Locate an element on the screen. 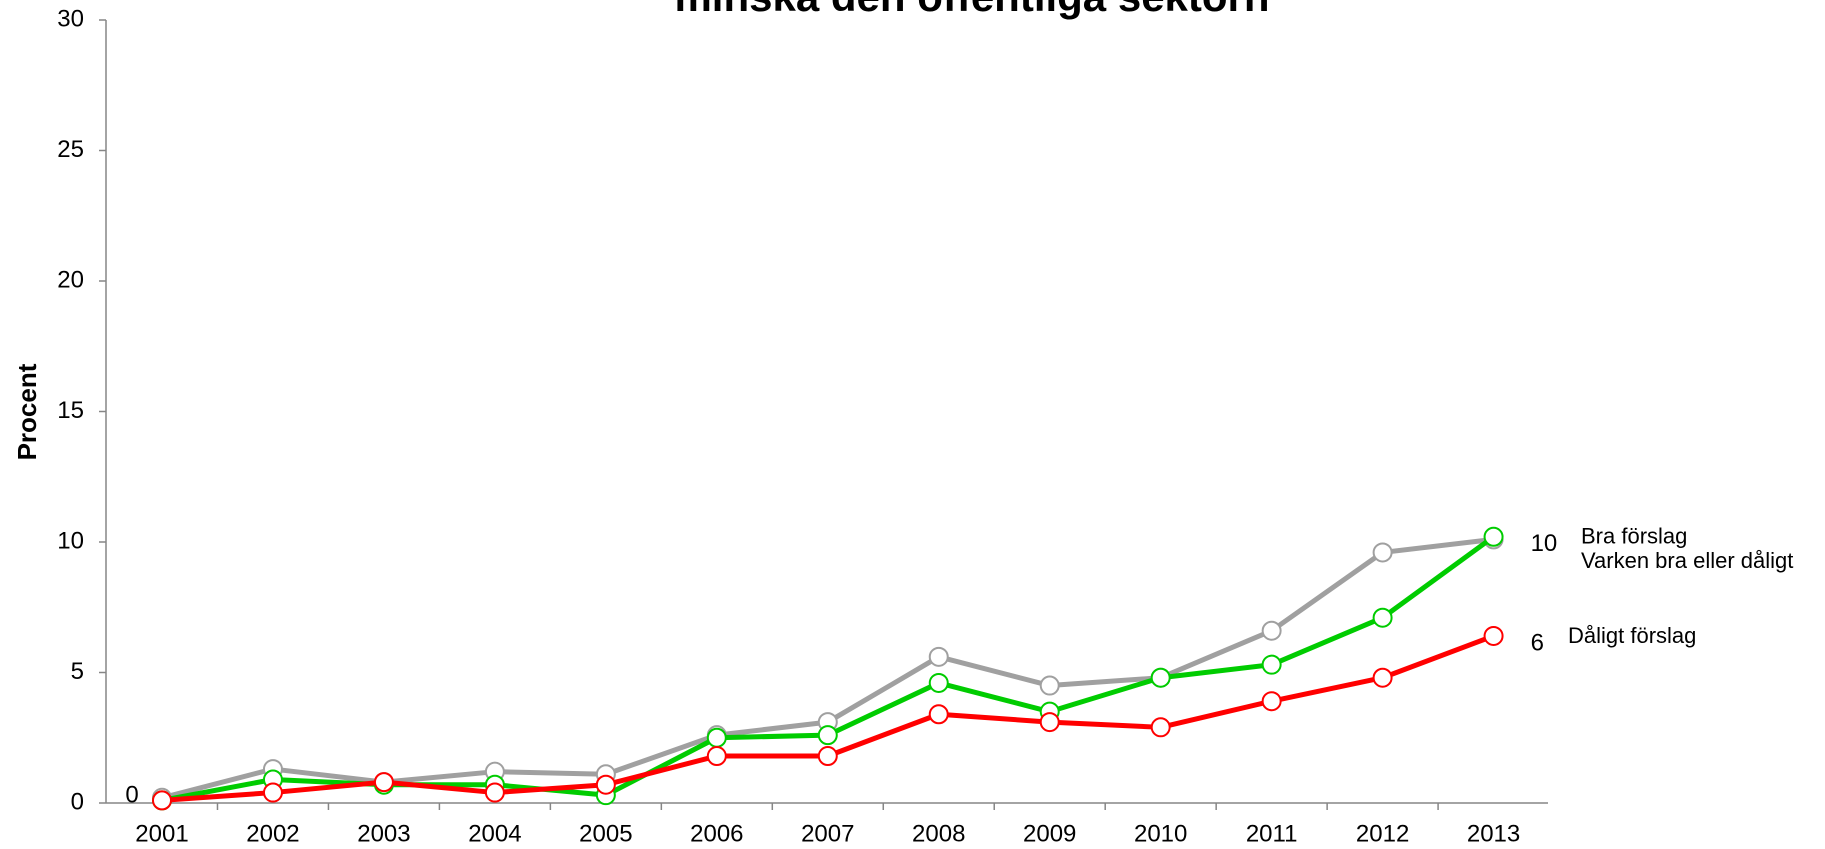 Image resolution: width=1825 pixels, height=849 pixels. legend-label: Dåligt förslag is located at coordinates (1632, 635).